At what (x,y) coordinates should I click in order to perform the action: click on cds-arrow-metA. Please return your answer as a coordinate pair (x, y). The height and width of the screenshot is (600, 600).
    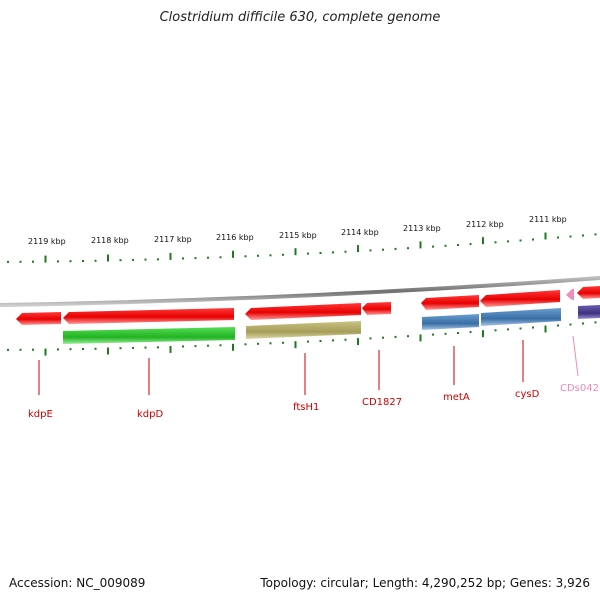
    Looking at the image, I should click on (450, 302).